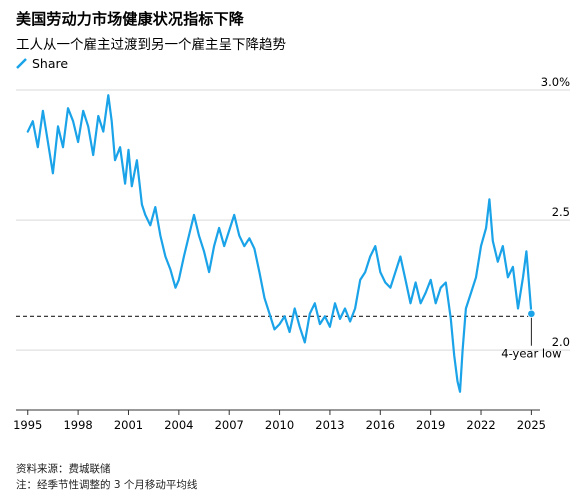 The image size is (586, 498). Describe the element at coordinates (480, 425) in the screenshot. I see `x-tick-label-9: 2022` at that location.